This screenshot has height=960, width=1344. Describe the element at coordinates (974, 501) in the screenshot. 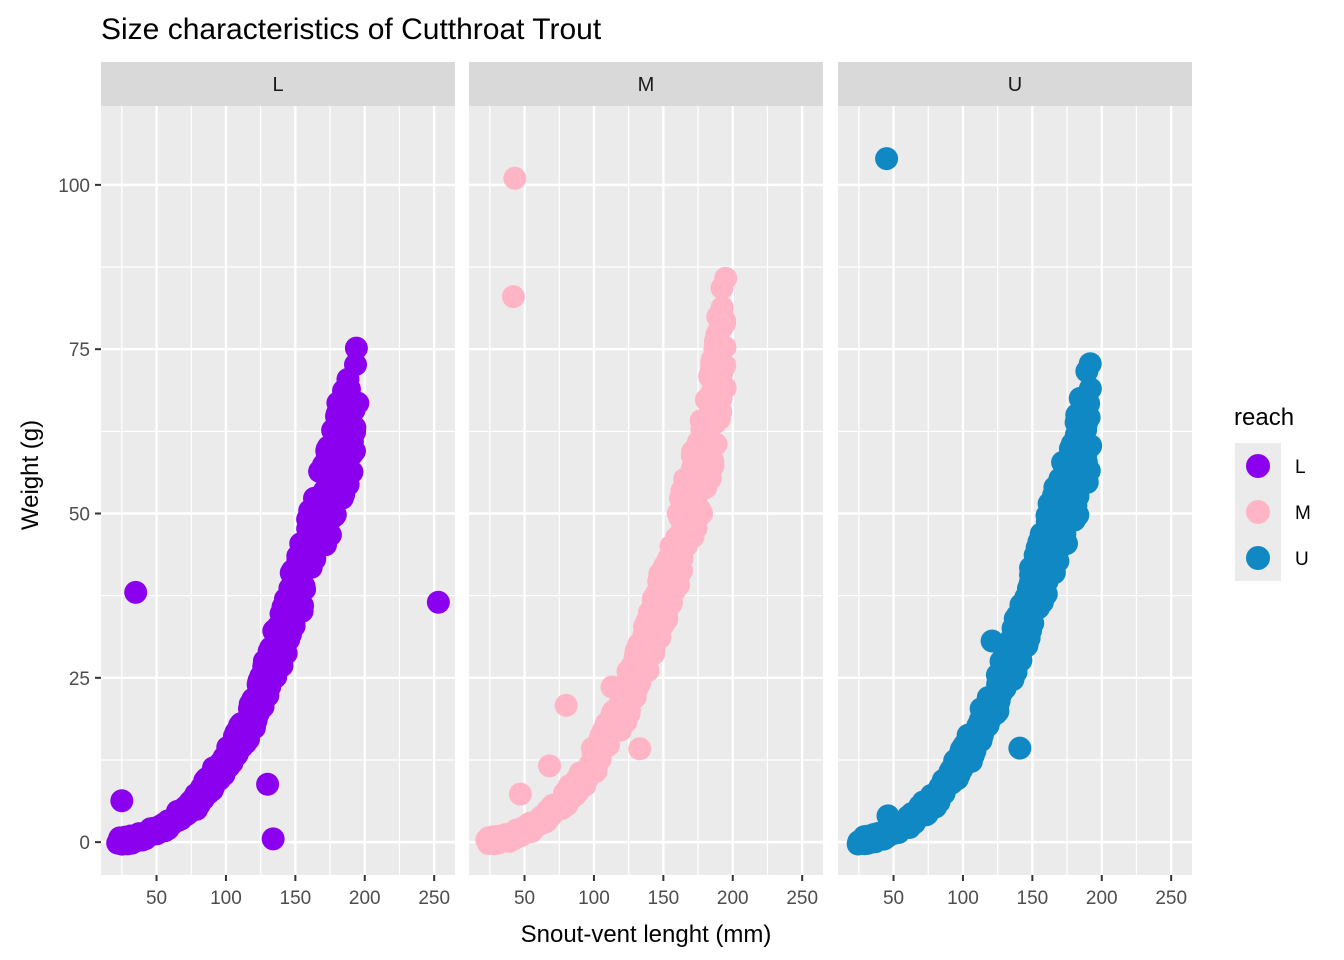

I see `points-U` at that location.